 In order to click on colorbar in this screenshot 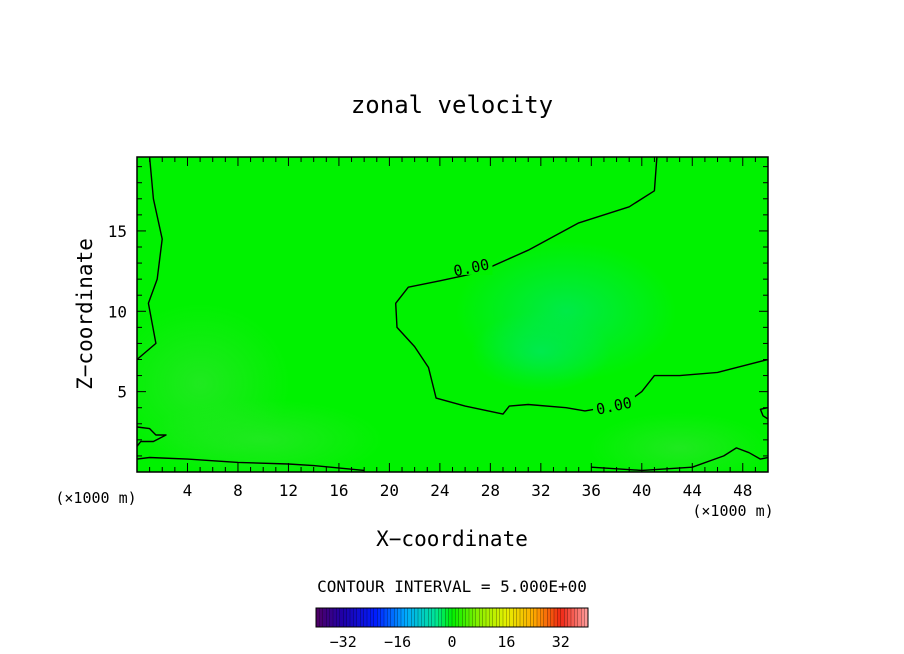, I will do `click(452, 617)`.